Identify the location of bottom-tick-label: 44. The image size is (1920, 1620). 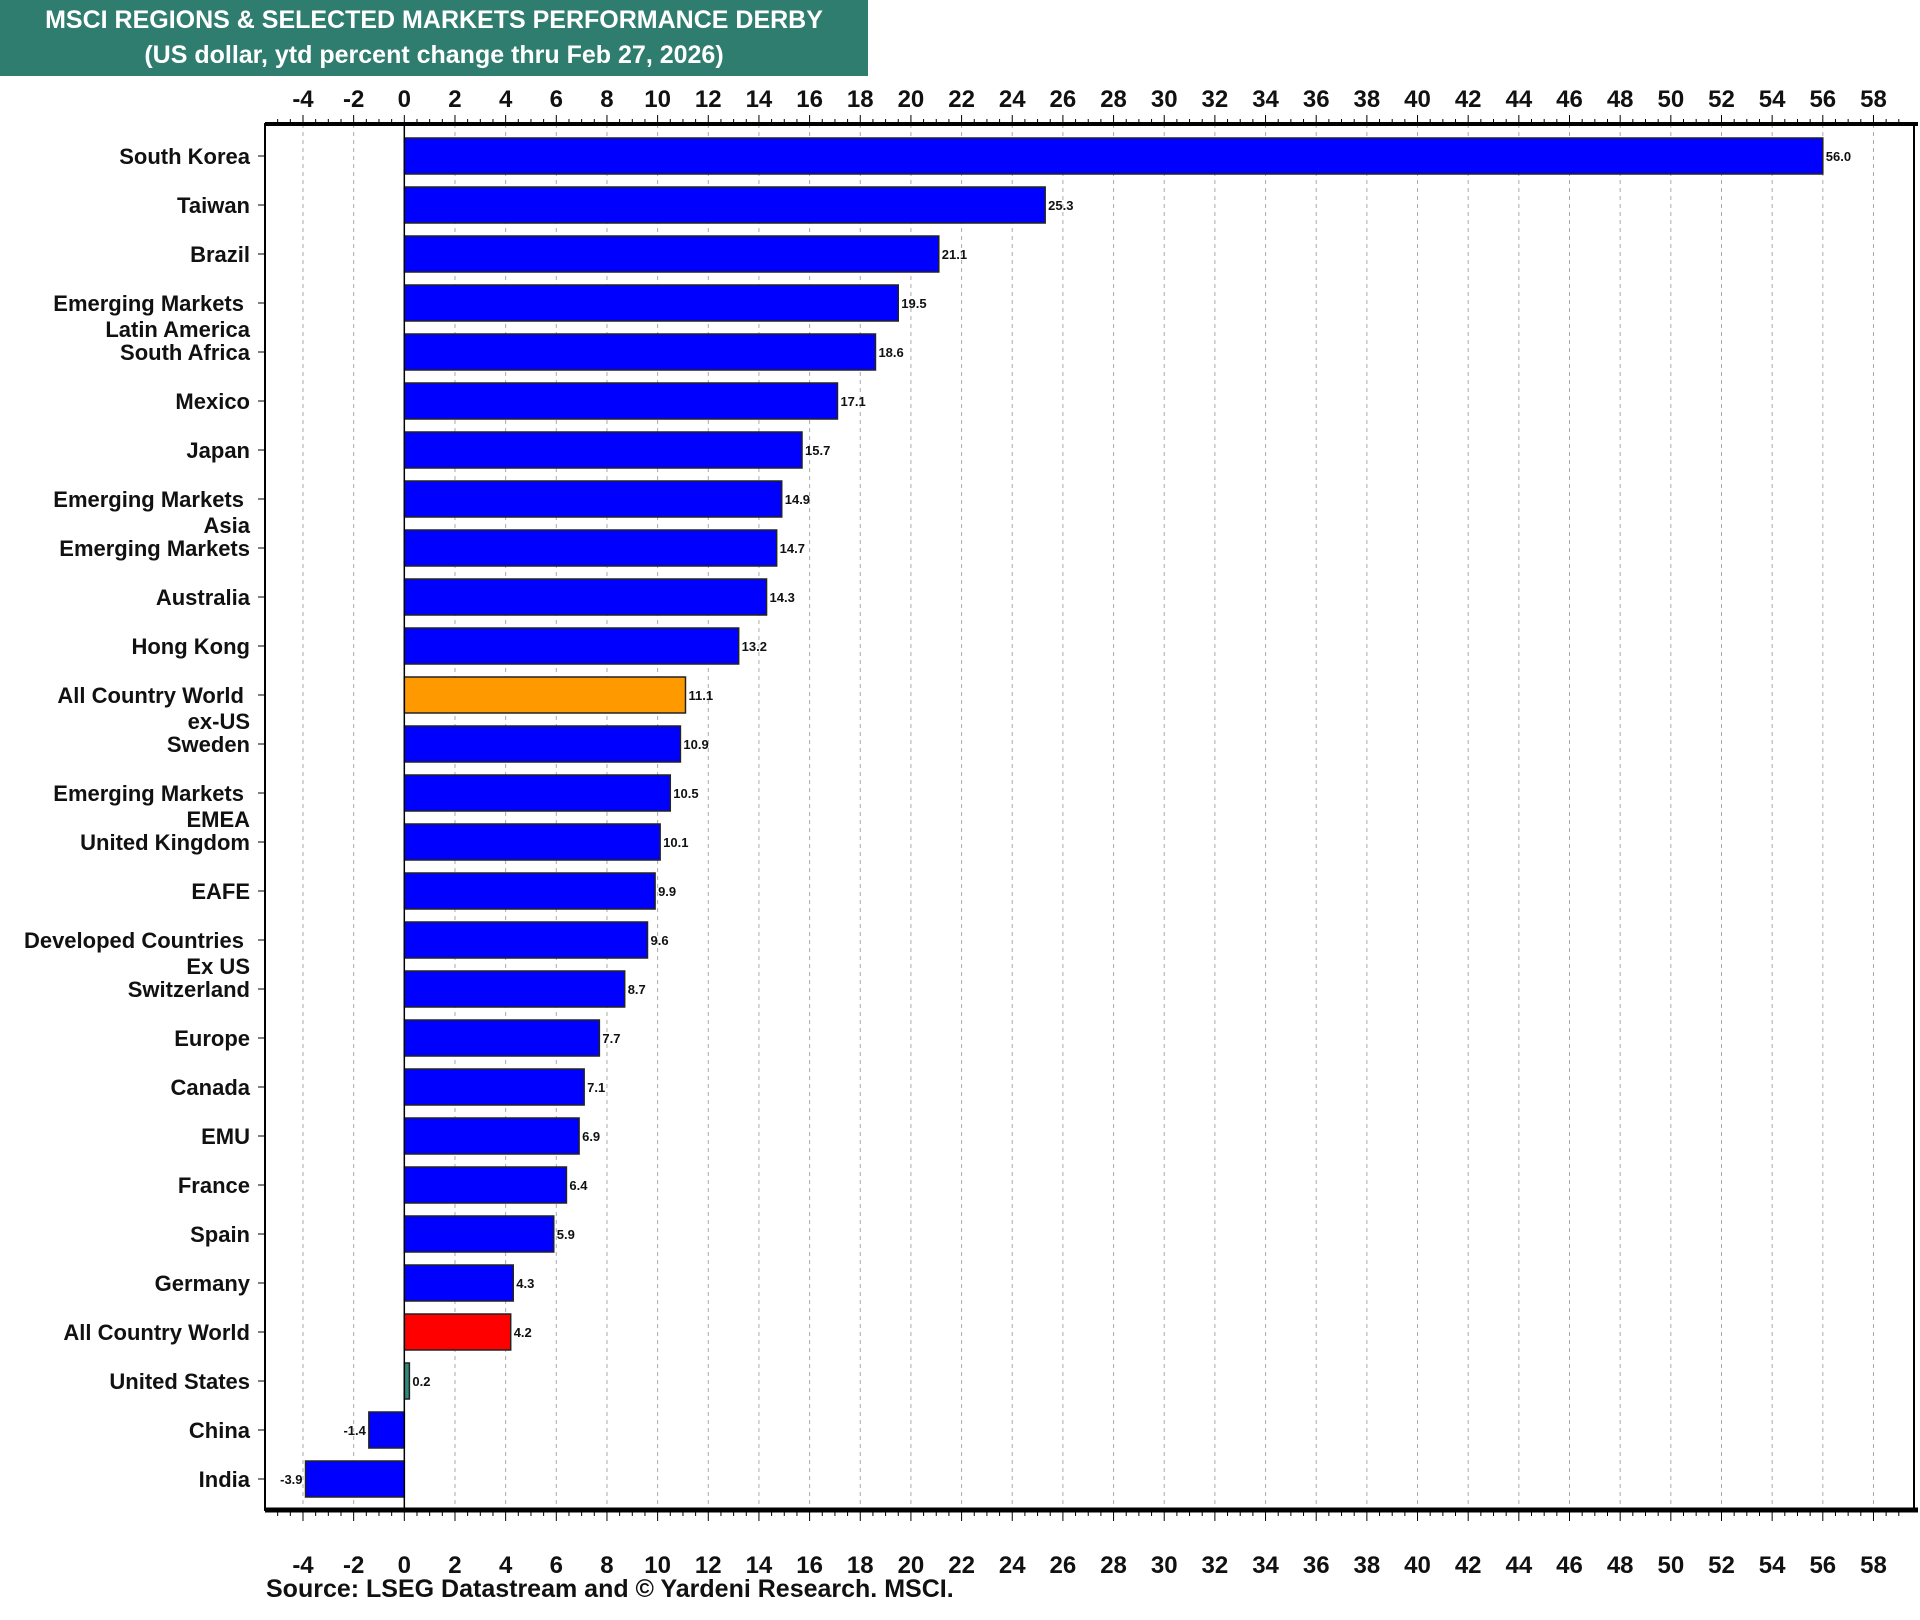
(1518, 1565).